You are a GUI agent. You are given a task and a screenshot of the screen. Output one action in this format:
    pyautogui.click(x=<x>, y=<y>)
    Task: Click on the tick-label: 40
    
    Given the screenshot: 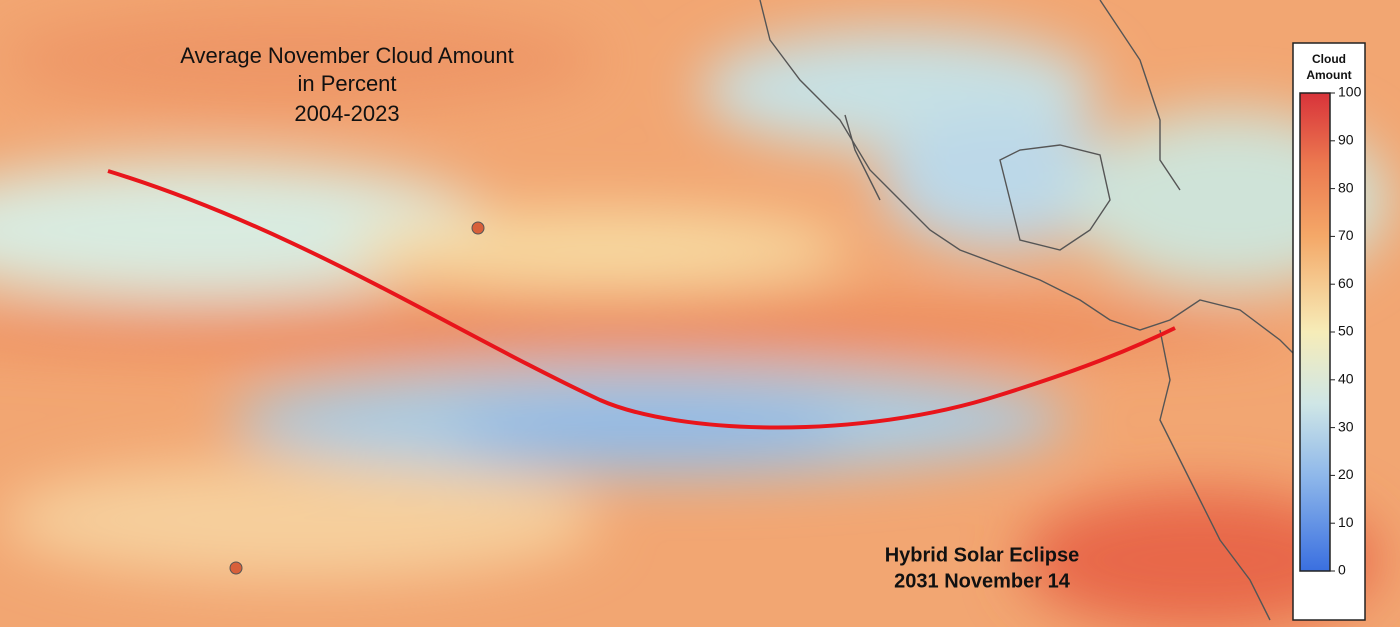 What is the action you would take?
    pyautogui.click(x=1346, y=379)
    